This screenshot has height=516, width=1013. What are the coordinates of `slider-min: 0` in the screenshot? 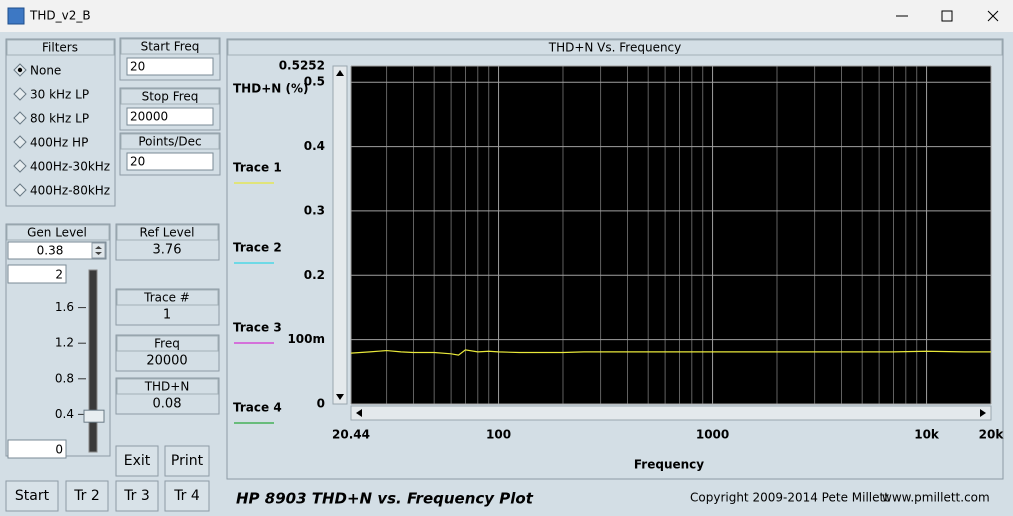 It's located at (59, 450).